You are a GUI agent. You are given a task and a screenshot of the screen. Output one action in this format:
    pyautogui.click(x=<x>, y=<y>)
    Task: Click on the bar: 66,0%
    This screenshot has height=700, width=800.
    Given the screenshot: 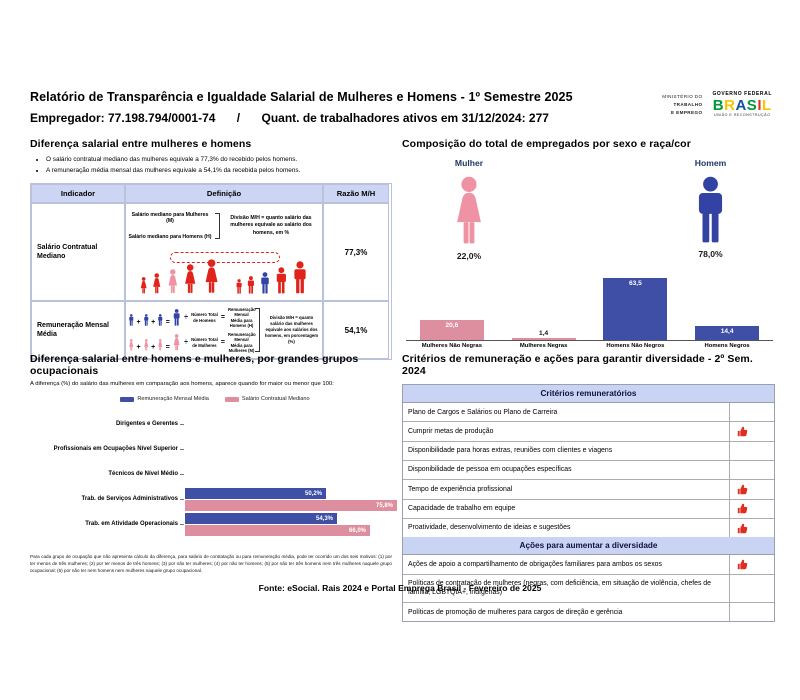 What is the action you would take?
    pyautogui.click(x=277, y=530)
    